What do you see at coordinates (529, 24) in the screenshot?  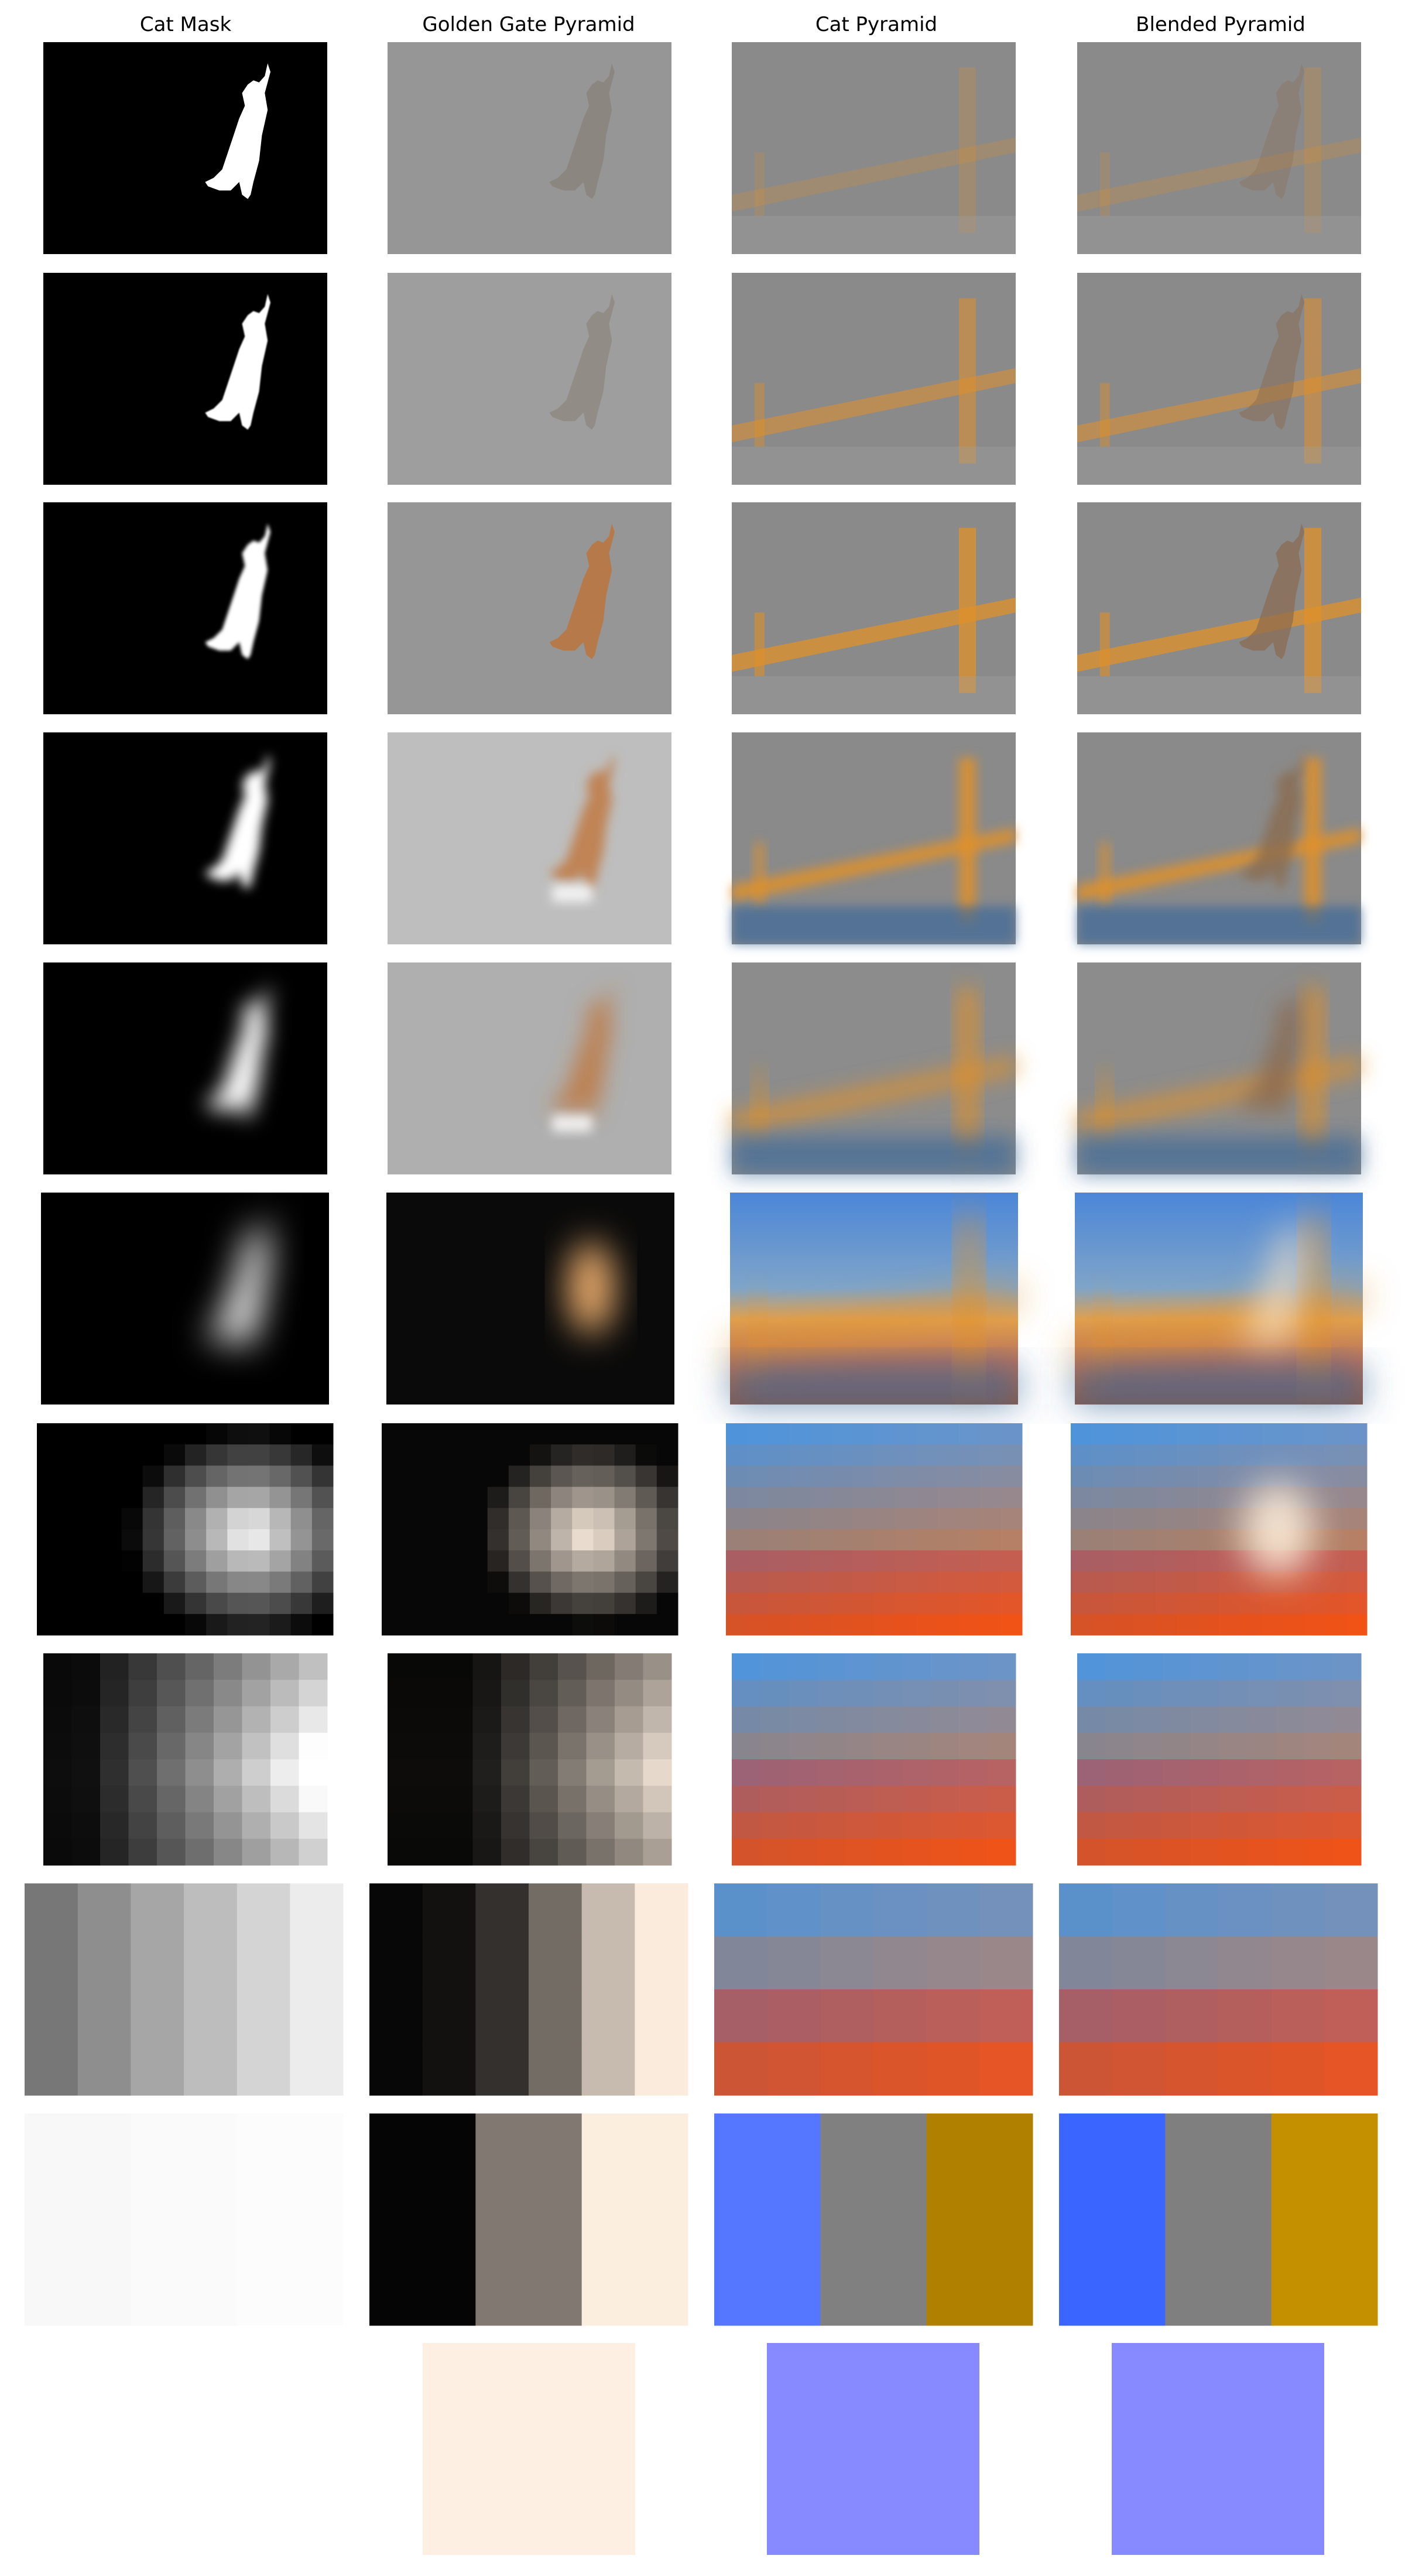 I see `column-title-golden-gate-pyramid: Golden Gate Pyramid` at bounding box center [529, 24].